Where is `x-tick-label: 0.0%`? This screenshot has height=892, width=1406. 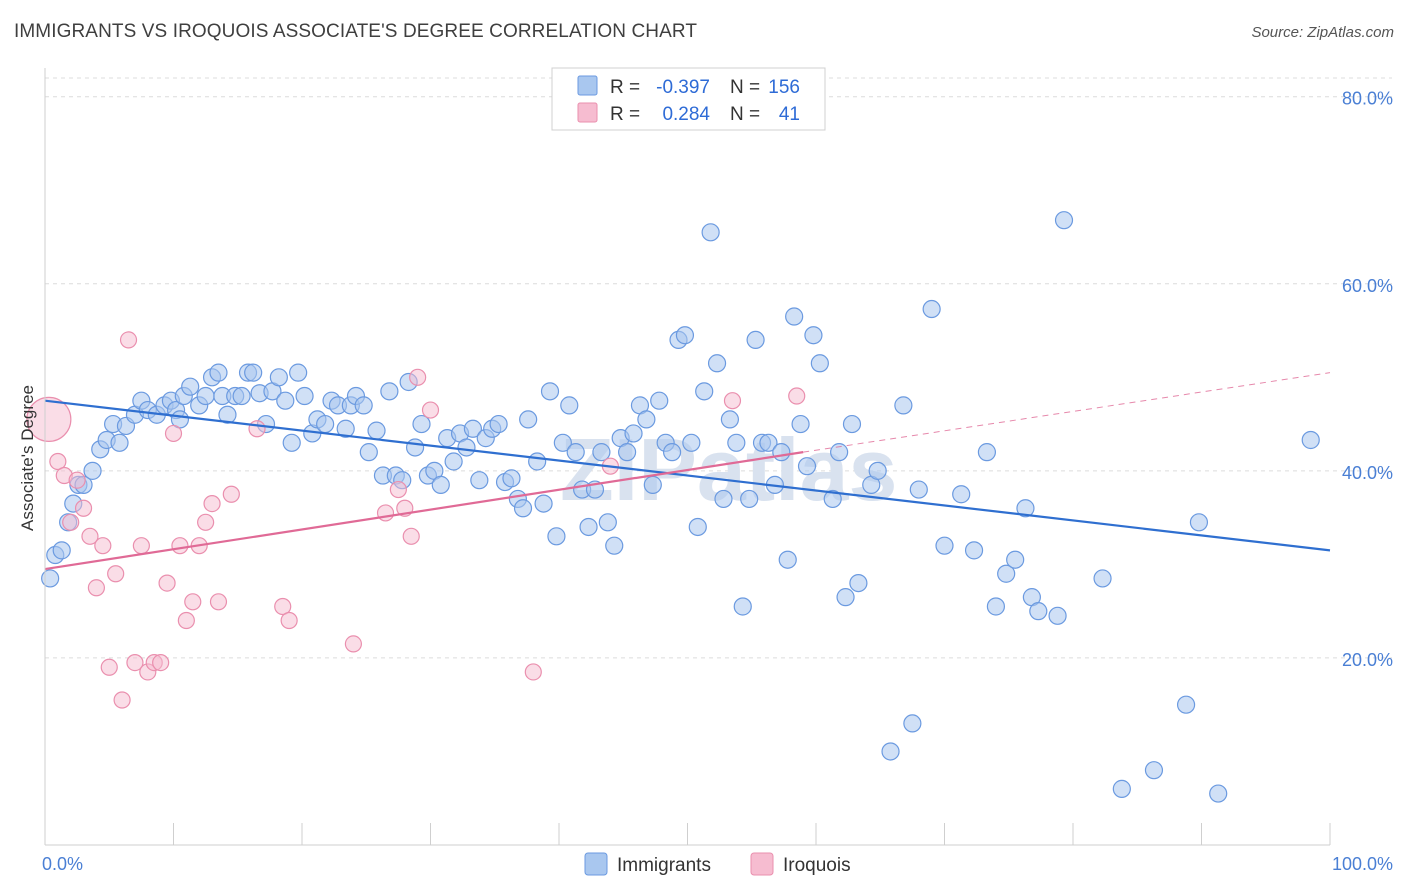 x-tick-label: 0.0% is located at coordinates (62, 864).